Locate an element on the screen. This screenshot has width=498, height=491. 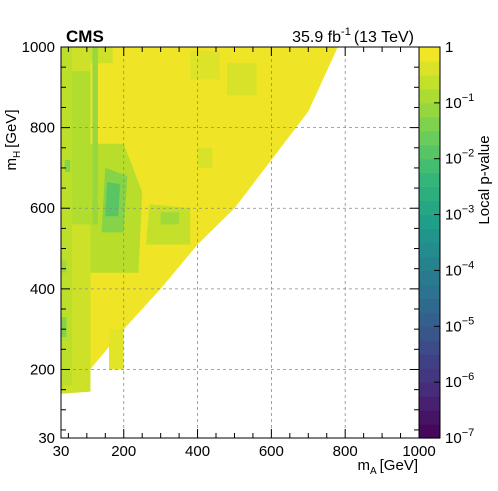
colorbar-tick-label: 10⁻⁶ is located at coordinates (459, 381).